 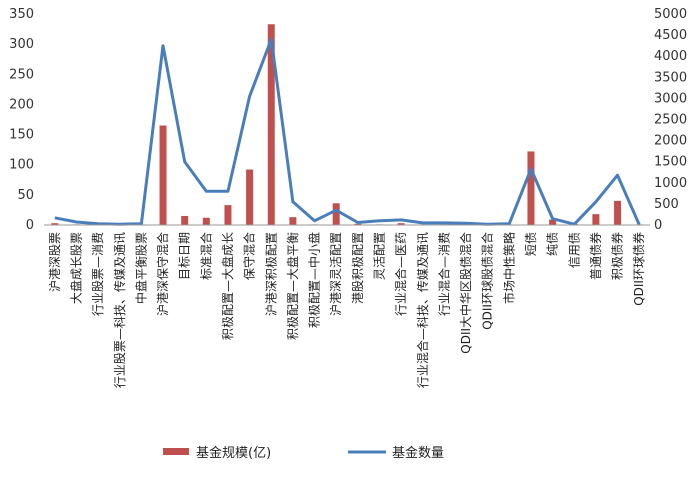 What do you see at coordinates (531, 244) in the screenshot?
I see `category-label: 短债` at bounding box center [531, 244].